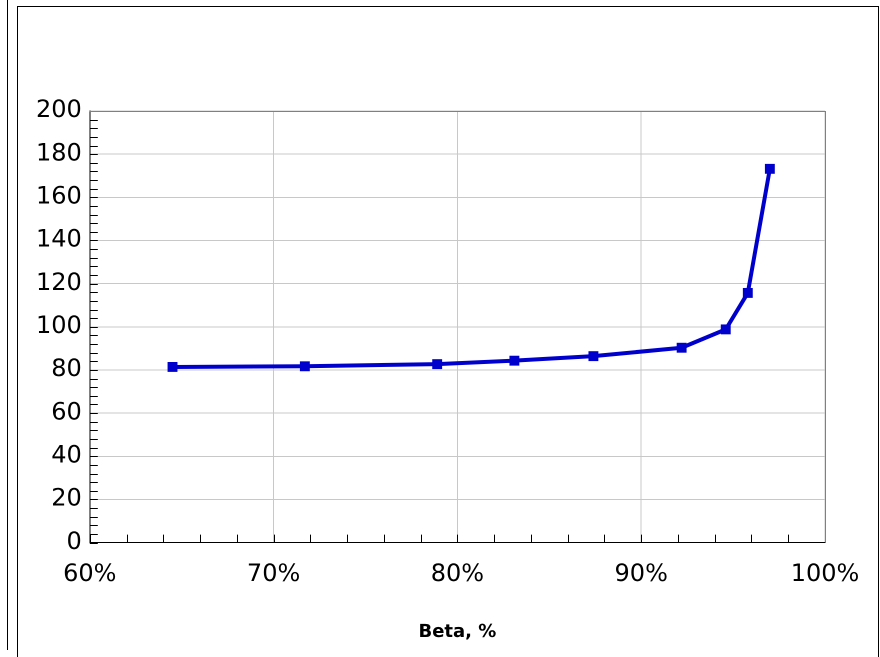 The height and width of the screenshot is (657, 880). I want to click on y-tick-label: 0, so click(74, 540).